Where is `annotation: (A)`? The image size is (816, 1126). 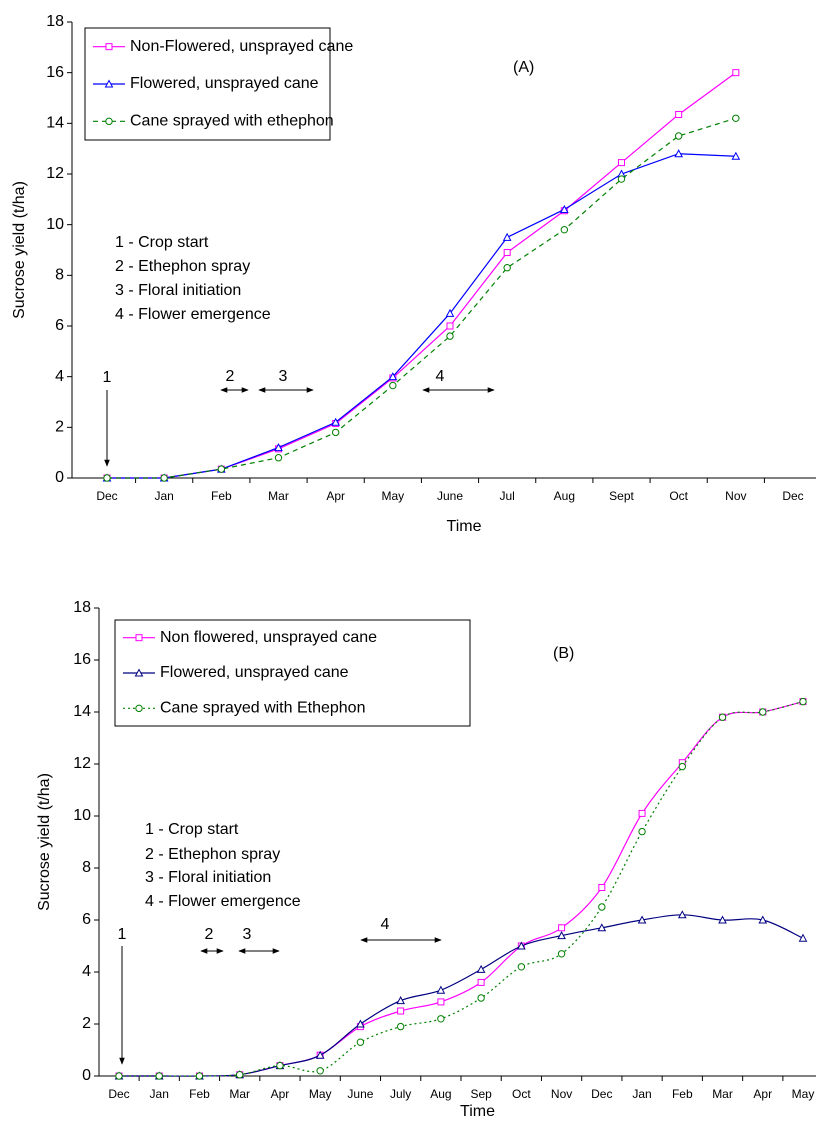
annotation: (A) is located at coordinates (523, 67).